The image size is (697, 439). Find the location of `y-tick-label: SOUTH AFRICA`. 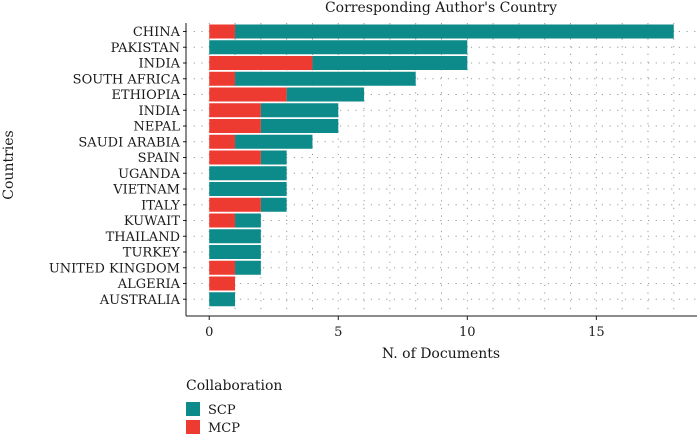

y-tick-label: SOUTH AFRICA is located at coordinates (127, 79).